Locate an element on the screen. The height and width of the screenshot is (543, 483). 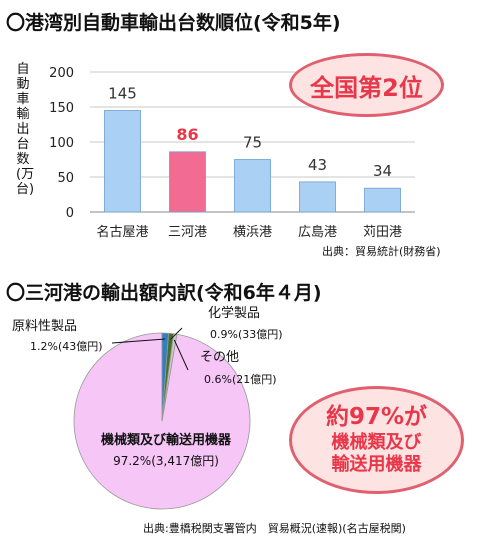
rank-badge: 全国第2位 is located at coordinates (366, 85).